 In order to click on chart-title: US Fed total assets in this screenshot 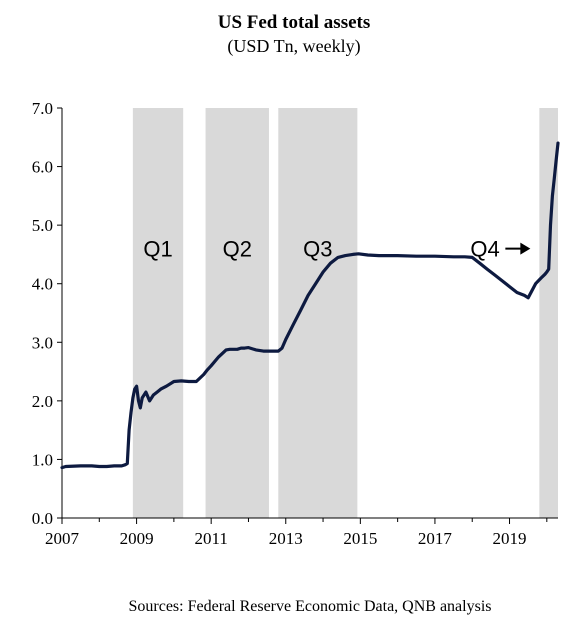, I will do `click(294, 22)`.